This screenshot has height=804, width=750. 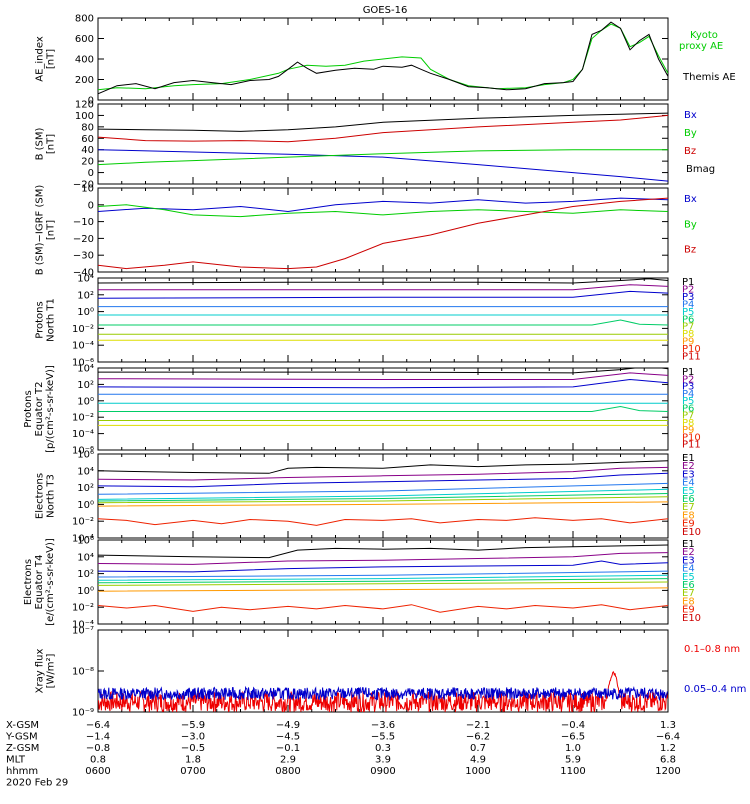 What do you see at coordinates (84, 60) in the screenshot?
I see `y-tick-label: 400` at bounding box center [84, 60].